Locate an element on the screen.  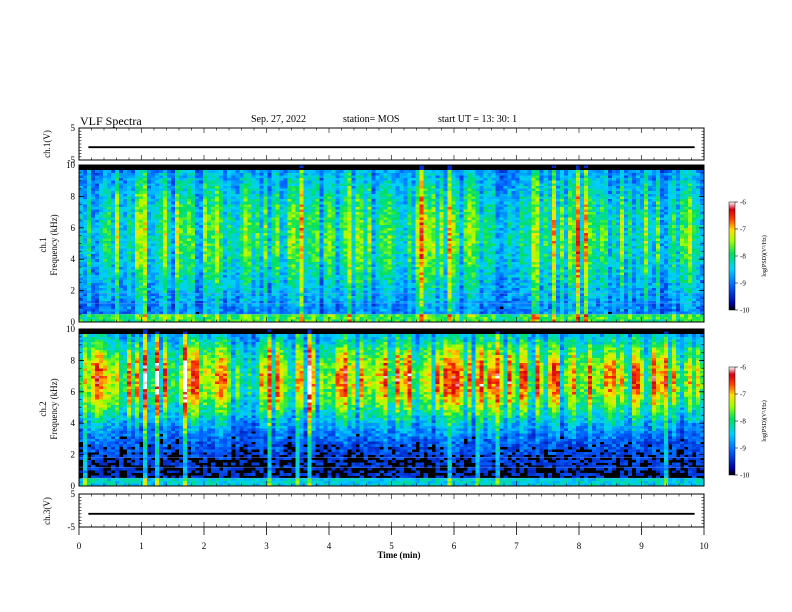
x-tick-label: 8 is located at coordinates (579, 546).